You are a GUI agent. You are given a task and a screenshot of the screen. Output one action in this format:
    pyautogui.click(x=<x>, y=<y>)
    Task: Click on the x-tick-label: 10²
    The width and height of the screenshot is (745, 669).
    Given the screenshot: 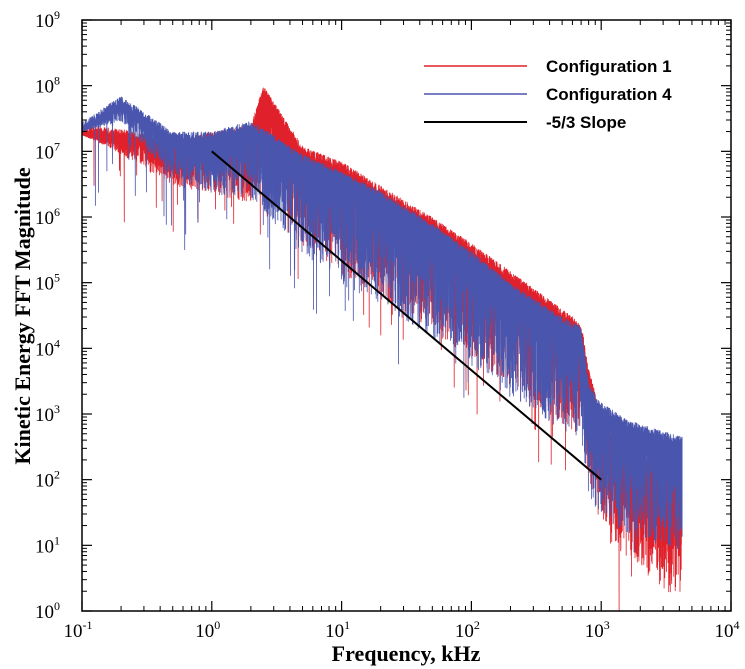 What is the action you would take?
    pyautogui.click(x=467, y=630)
    